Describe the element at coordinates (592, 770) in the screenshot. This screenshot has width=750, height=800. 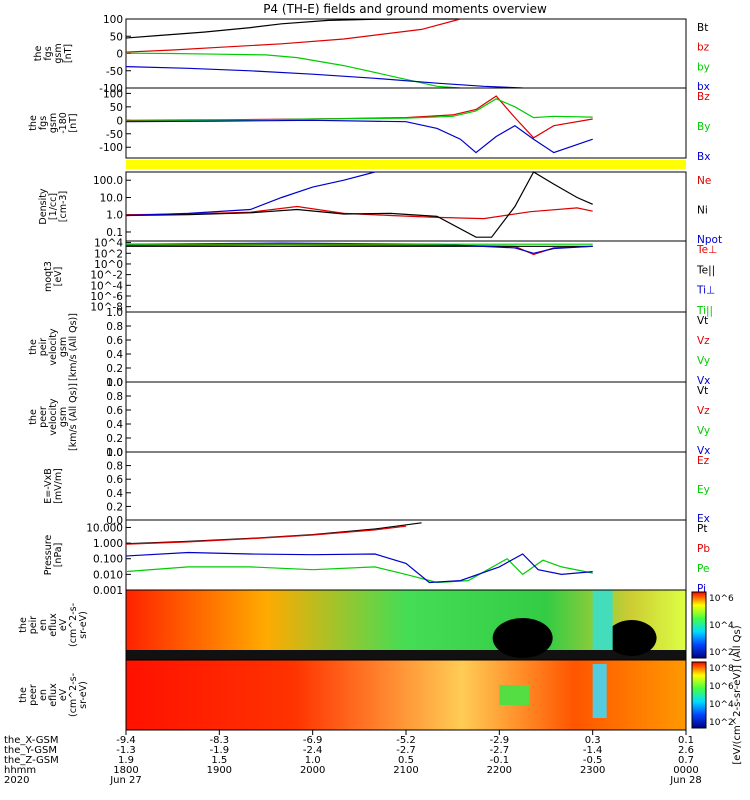
I see `x-tick-label: 2300` at that location.